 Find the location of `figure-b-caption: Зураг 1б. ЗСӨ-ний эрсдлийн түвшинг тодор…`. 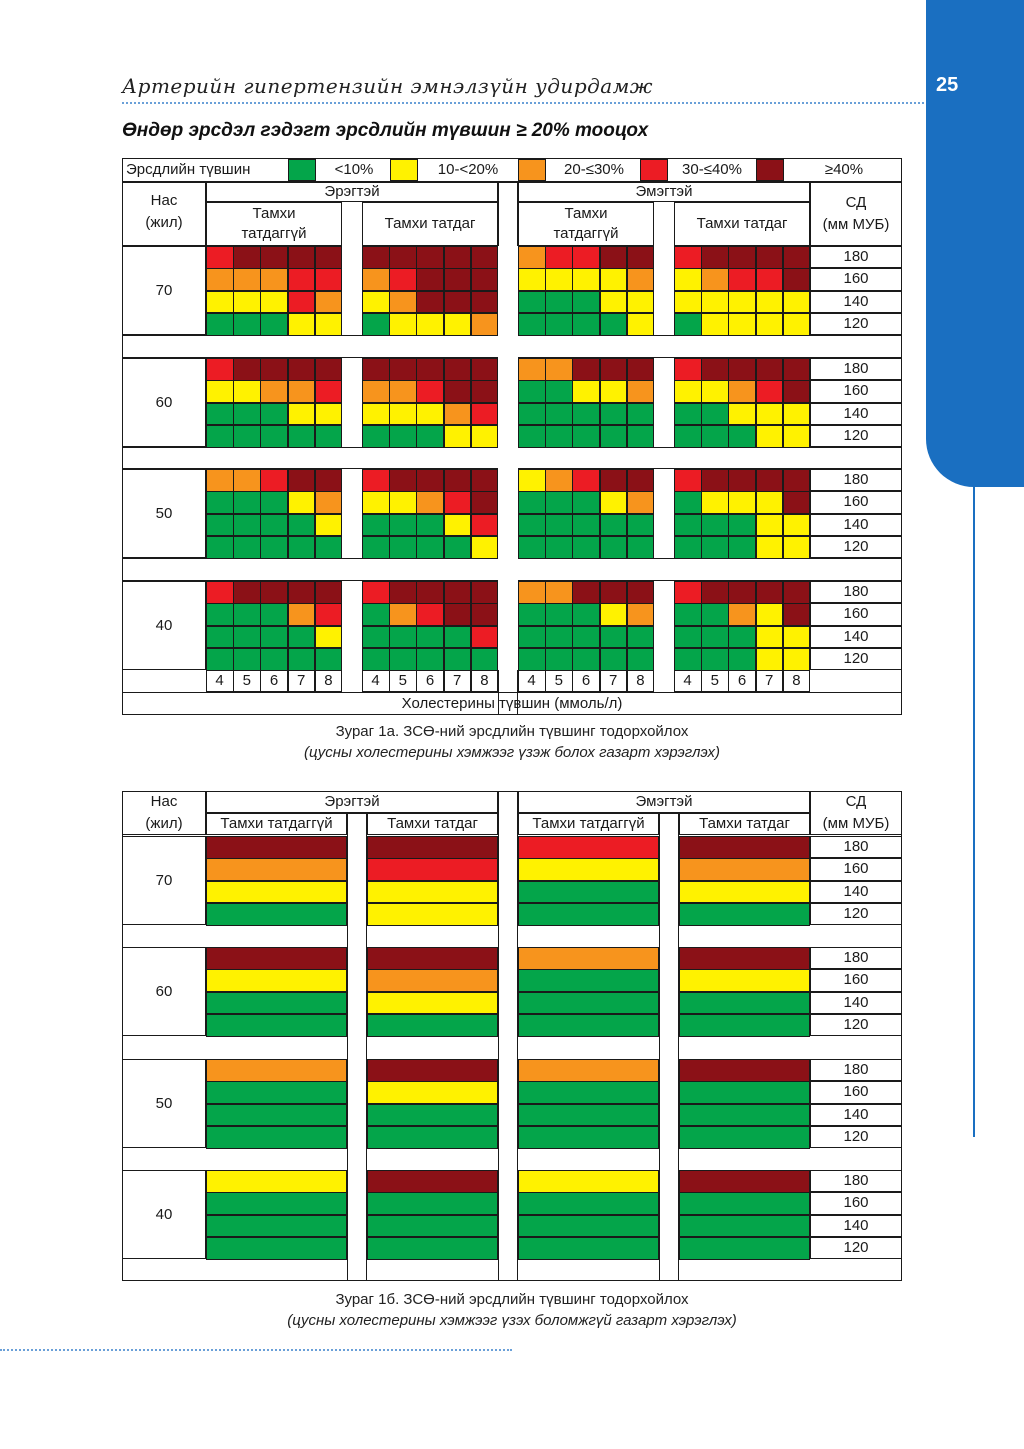

figure-b-caption: Зураг 1б. ЗСӨ-ний эрсдлийн түвшинг тодор… is located at coordinates (512, 1299).